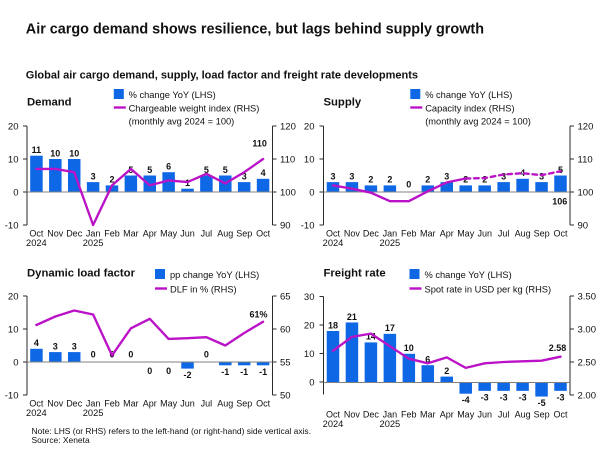 The height and width of the screenshot is (450, 600). What do you see at coordinates (285, 395) in the screenshot?
I see `svg-text: 50` at bounding box center [285, 395].